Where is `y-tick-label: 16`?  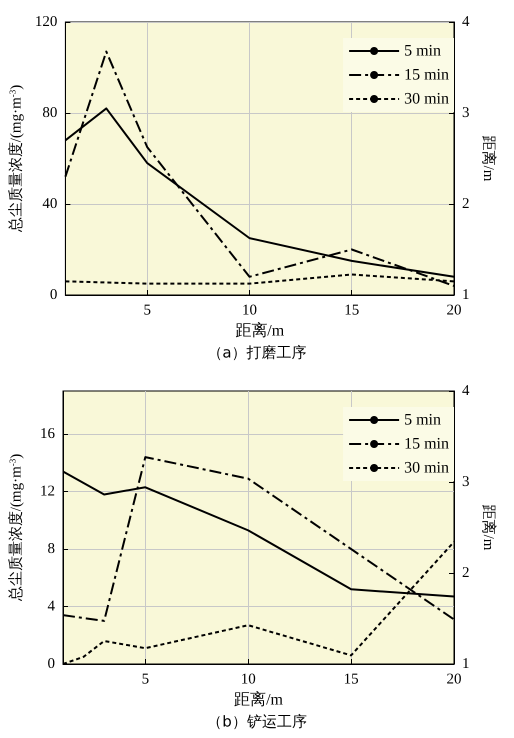 y-tick-label: 16 is located at coordinates (48, 434).